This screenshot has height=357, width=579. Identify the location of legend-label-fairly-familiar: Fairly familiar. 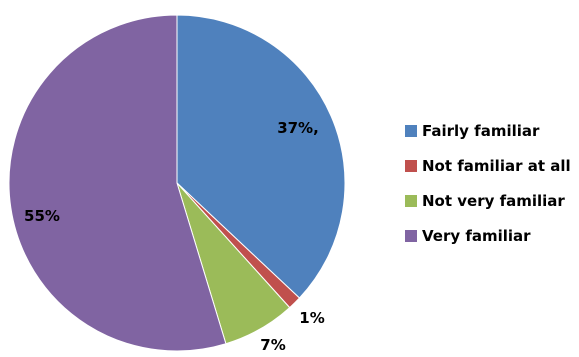
(481, 131).